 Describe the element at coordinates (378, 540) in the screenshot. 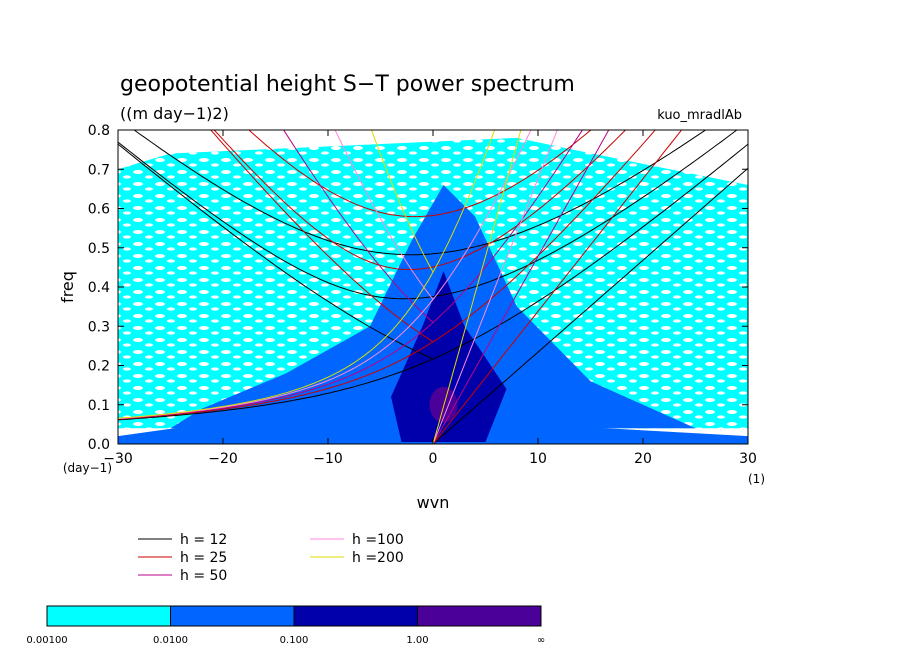

I see `legend-label: h =100` at that location.